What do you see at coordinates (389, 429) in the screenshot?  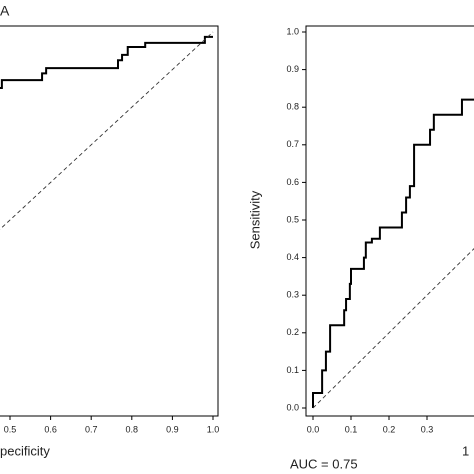 I see `x-tick-label: 0.2` at bounding box center [389, 429].